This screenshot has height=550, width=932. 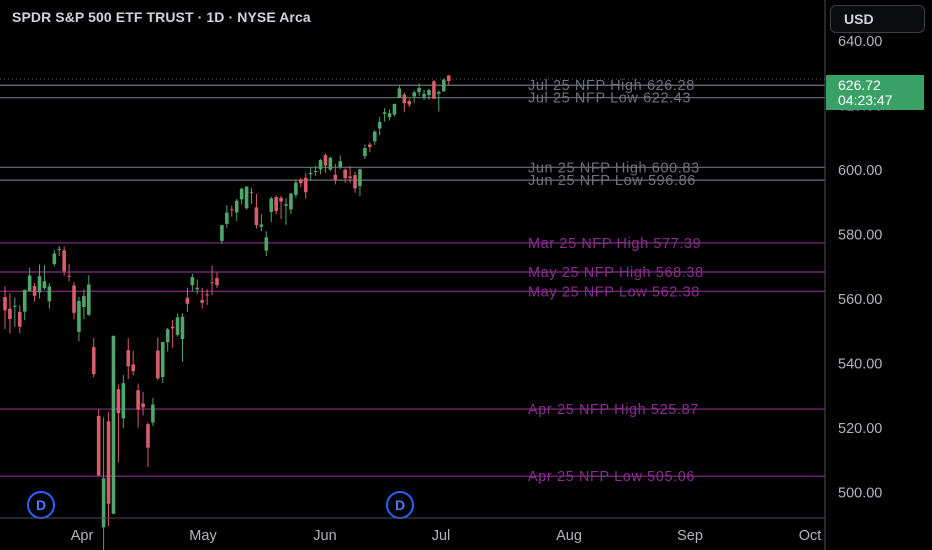 I want to click on bar-close-countdown: 04:23:47, so click(x=865, y=100).